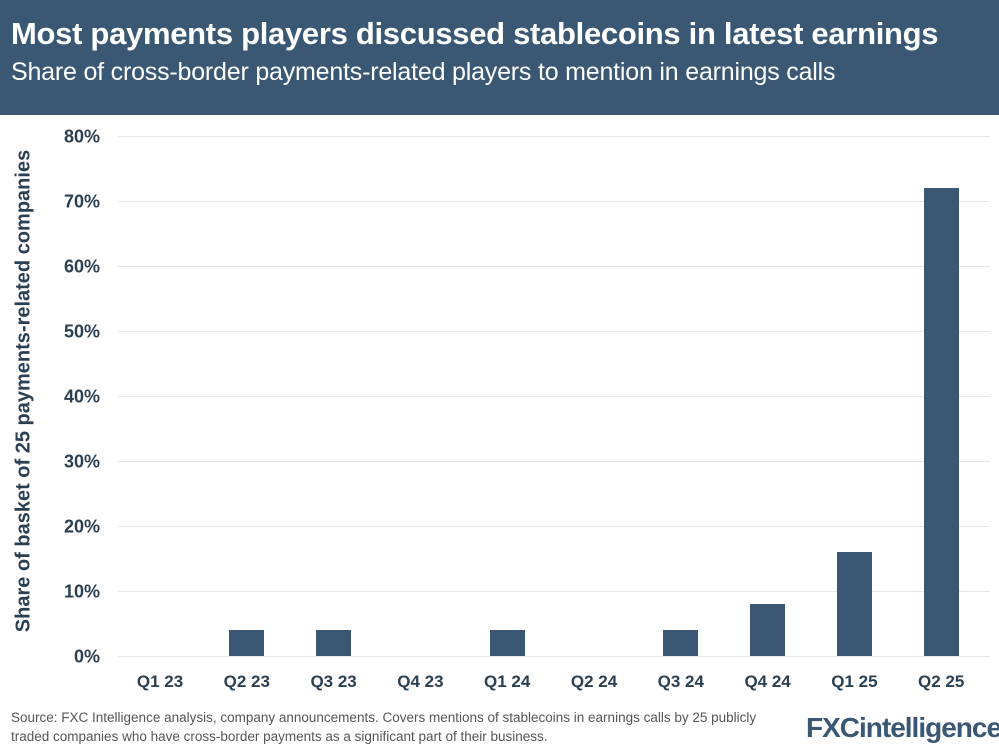 This screenshot has height=749, width=999. What do you see at coordinates (86, 656) in the screenshot?
I see `y-tick-label: 0%` at bounding box center [86, 656].